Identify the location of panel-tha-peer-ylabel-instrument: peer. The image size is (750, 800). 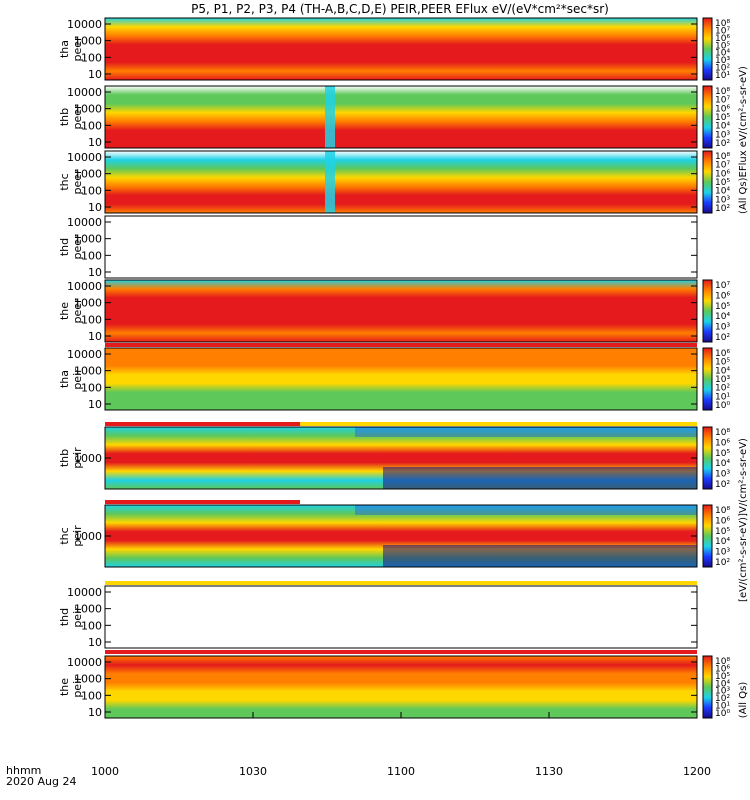
(77, 49).